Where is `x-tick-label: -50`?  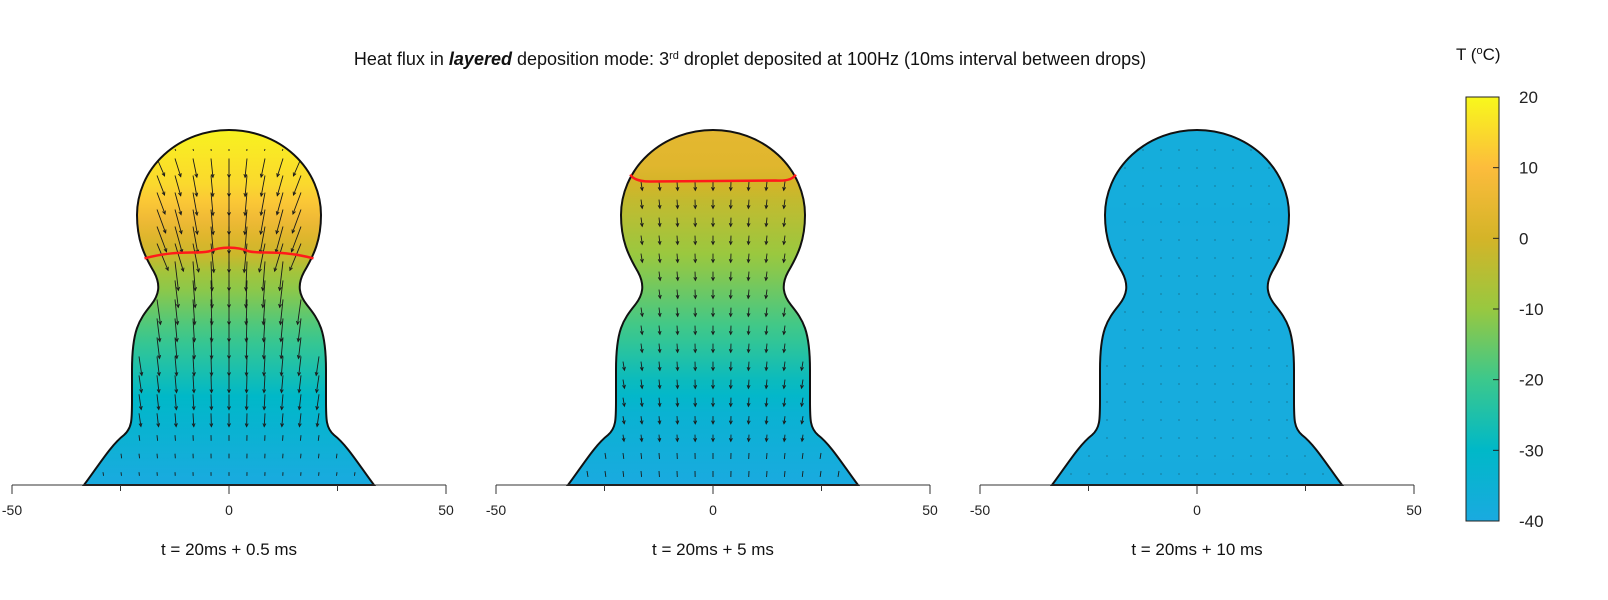
x-tick-label: -50 is located at coordinates (496, 510).